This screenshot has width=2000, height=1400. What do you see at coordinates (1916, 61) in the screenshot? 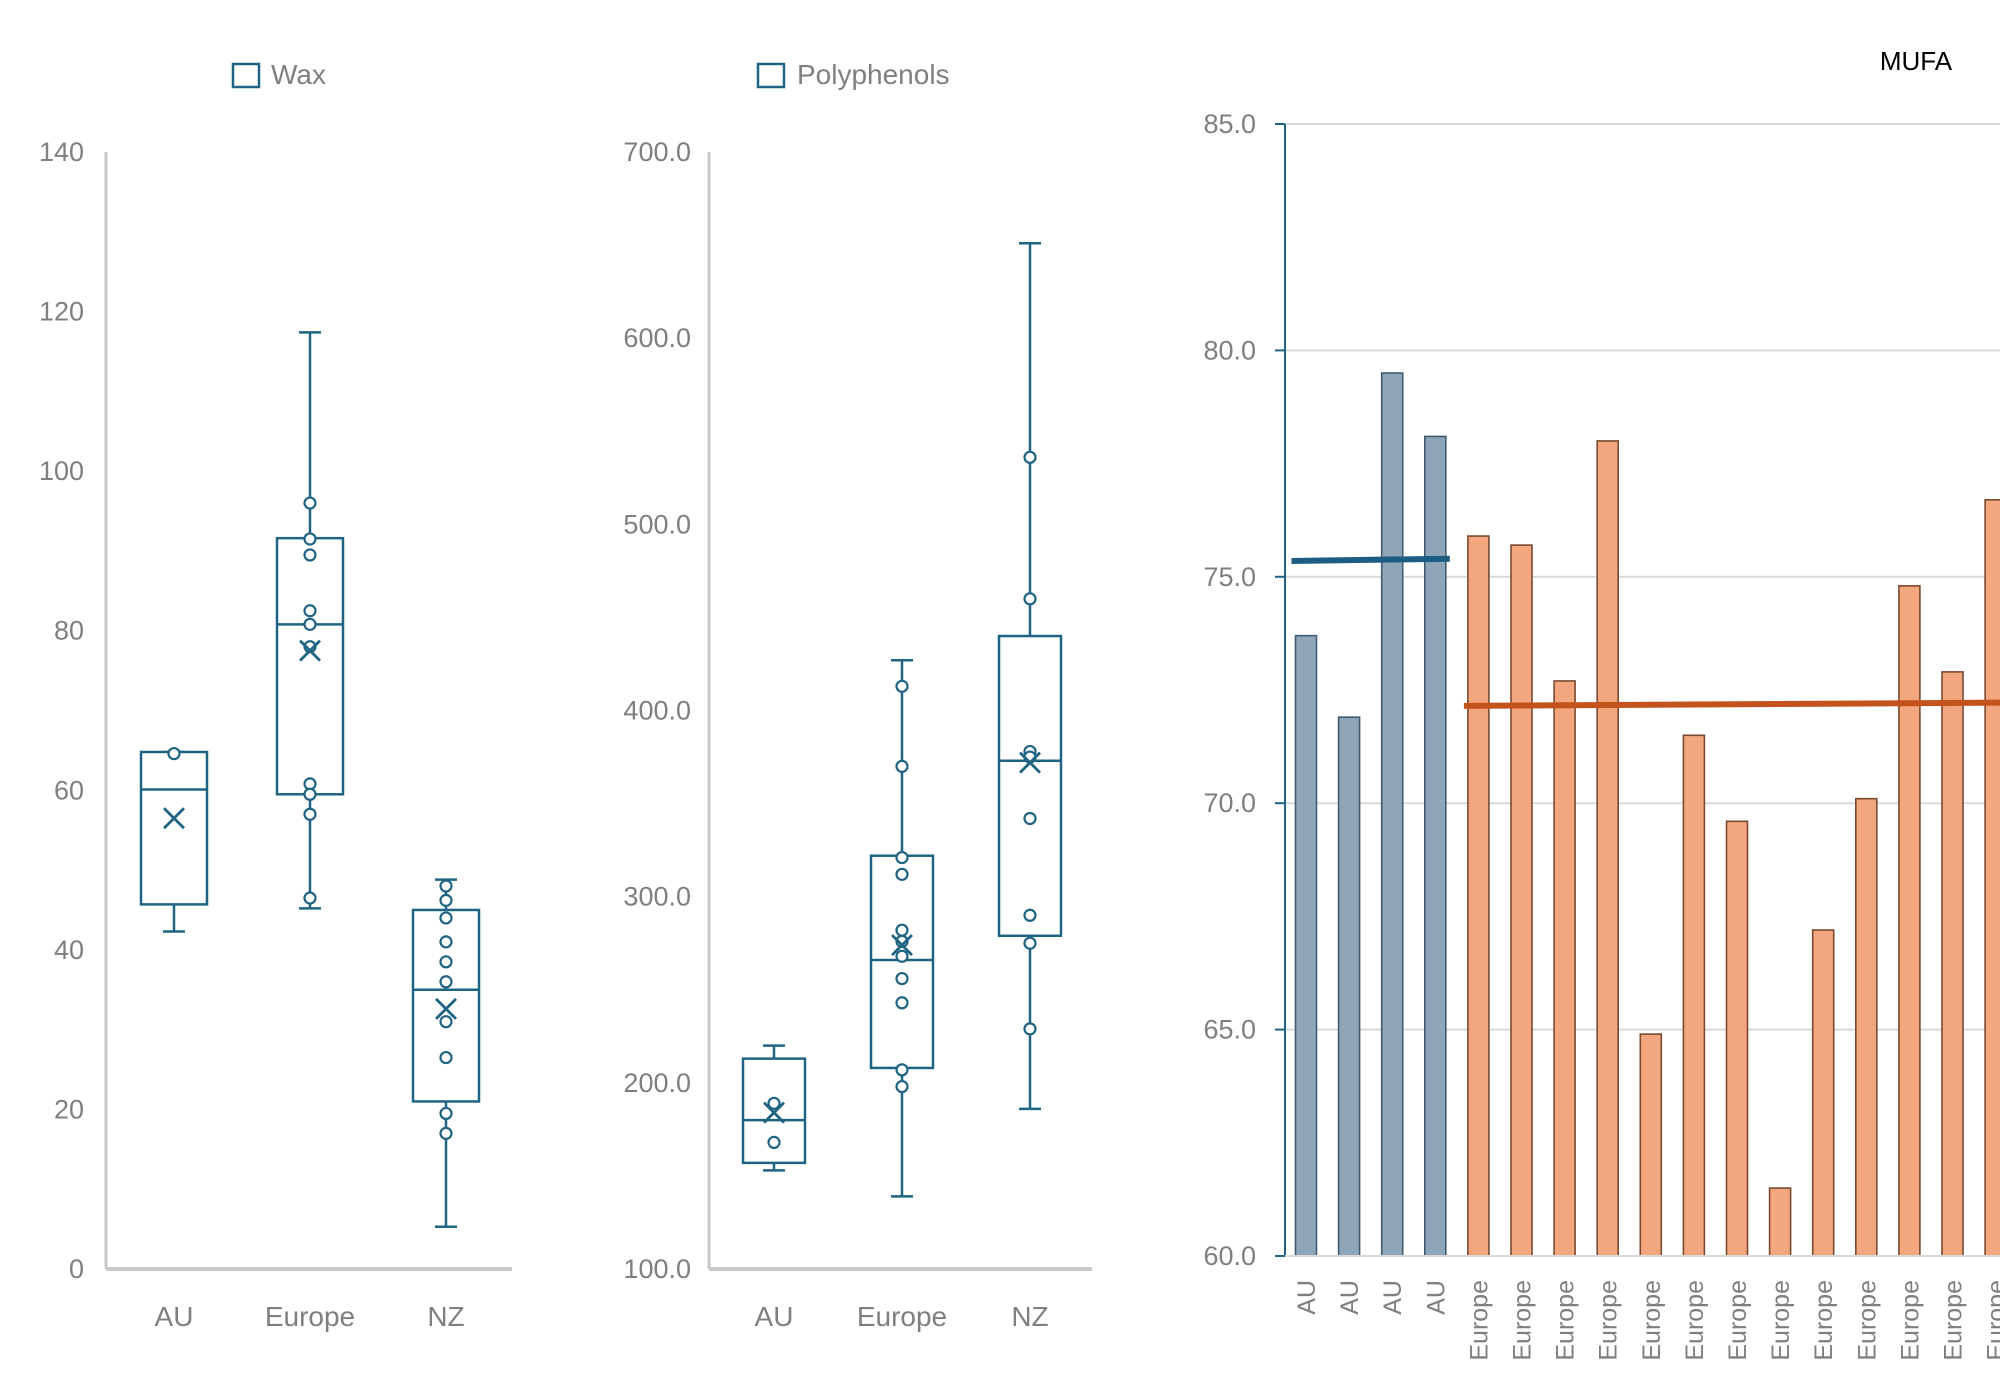
I see `mufa-chart-title: MUFA` at bounding box center [1916, 61].